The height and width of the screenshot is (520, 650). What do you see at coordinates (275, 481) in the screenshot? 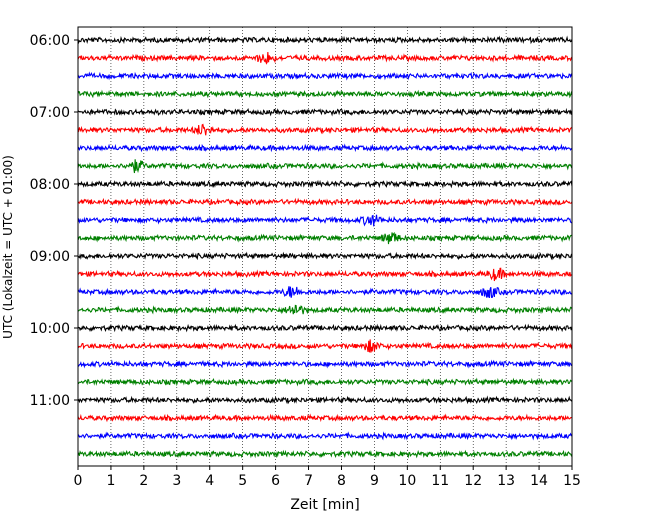
I see `x-tick-label: 6` at bounding box center [275, 481].